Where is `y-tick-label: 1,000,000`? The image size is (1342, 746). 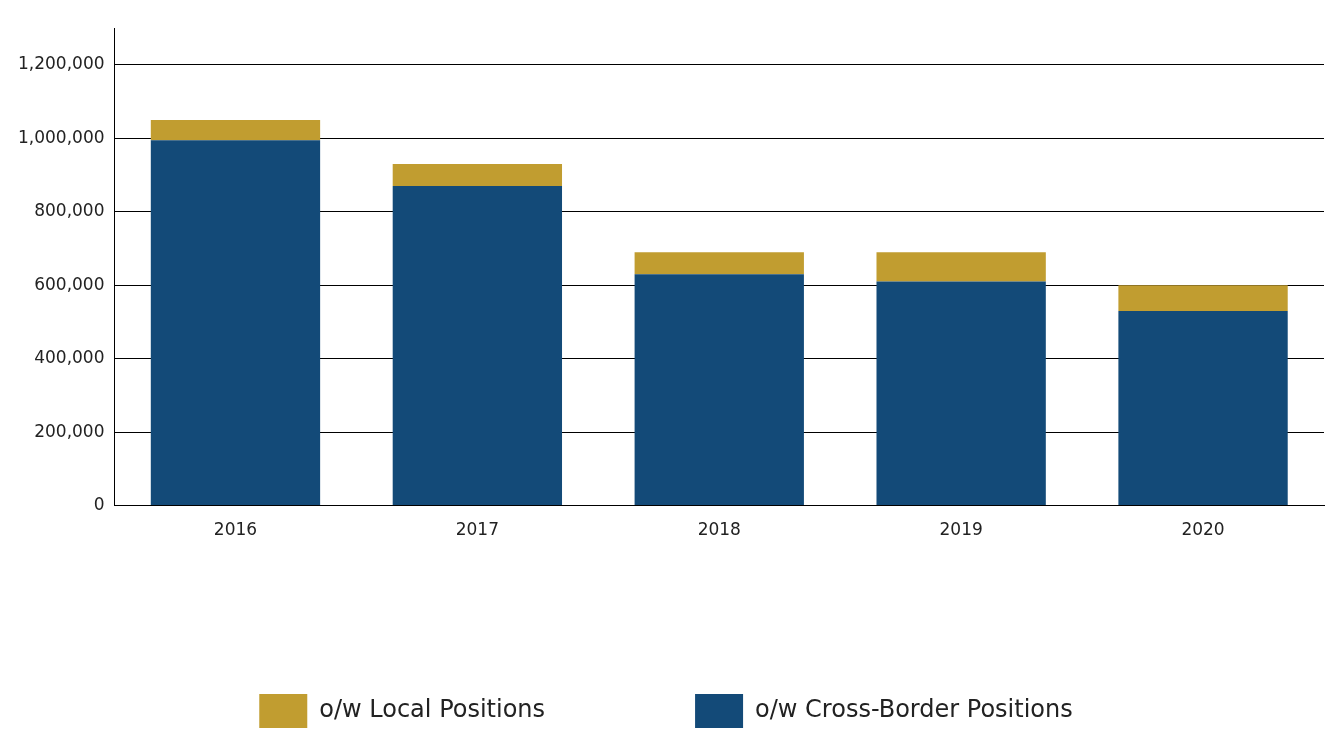 y-tick-label: 1,000,000 is located at coordinates (61, 136).